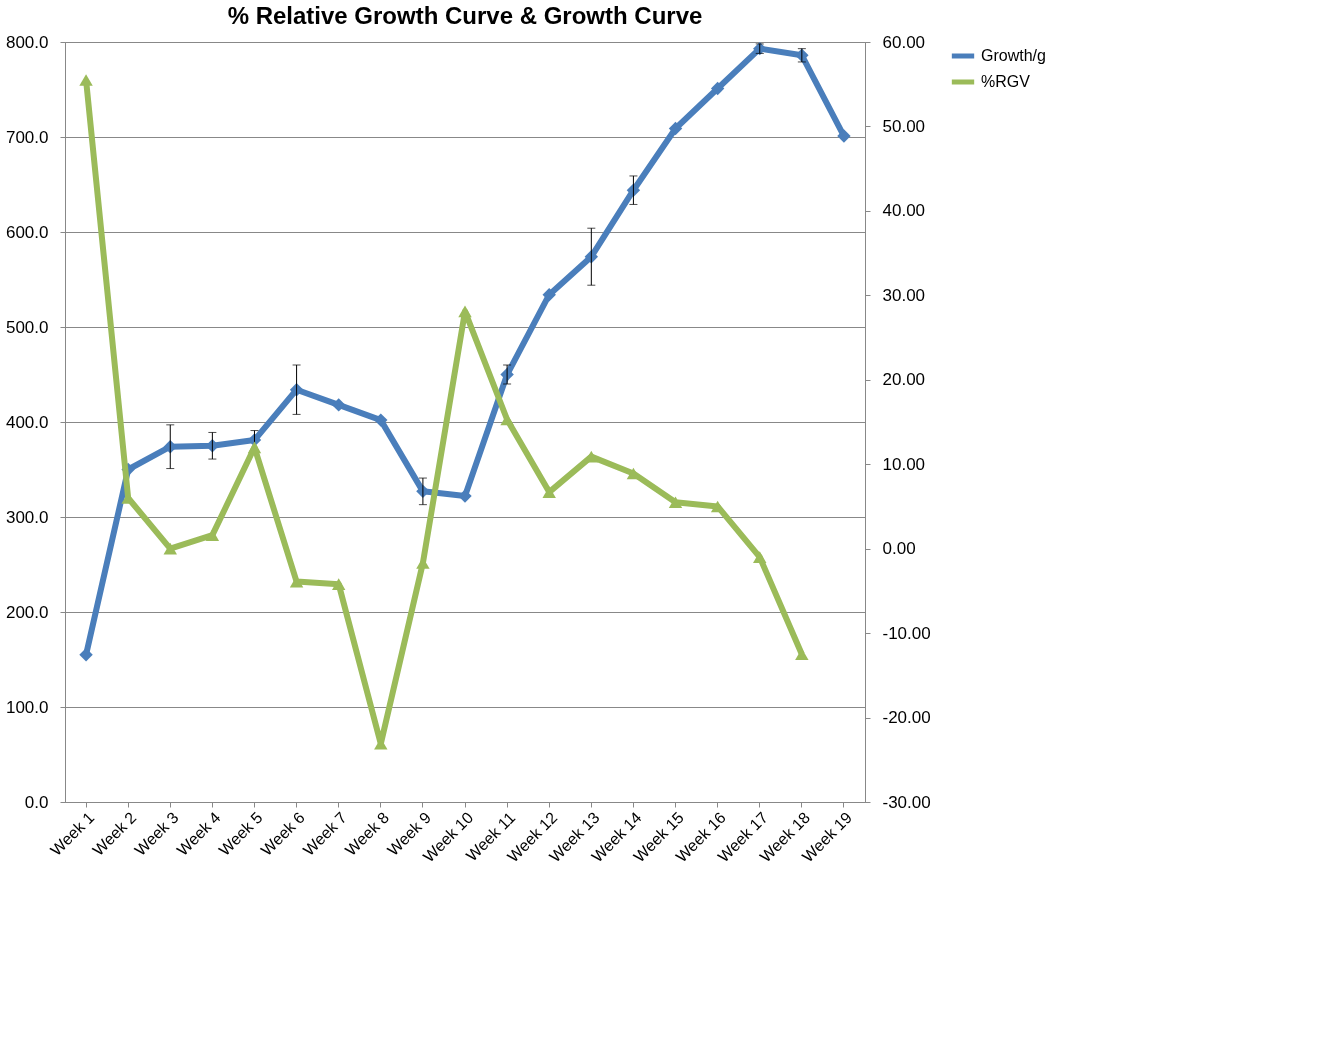 This screenshot has width=1328, height=1053. Describe the element at coordinates (27, 232) in the screenshot. I see `y-tick-label: 600.0` at that location.